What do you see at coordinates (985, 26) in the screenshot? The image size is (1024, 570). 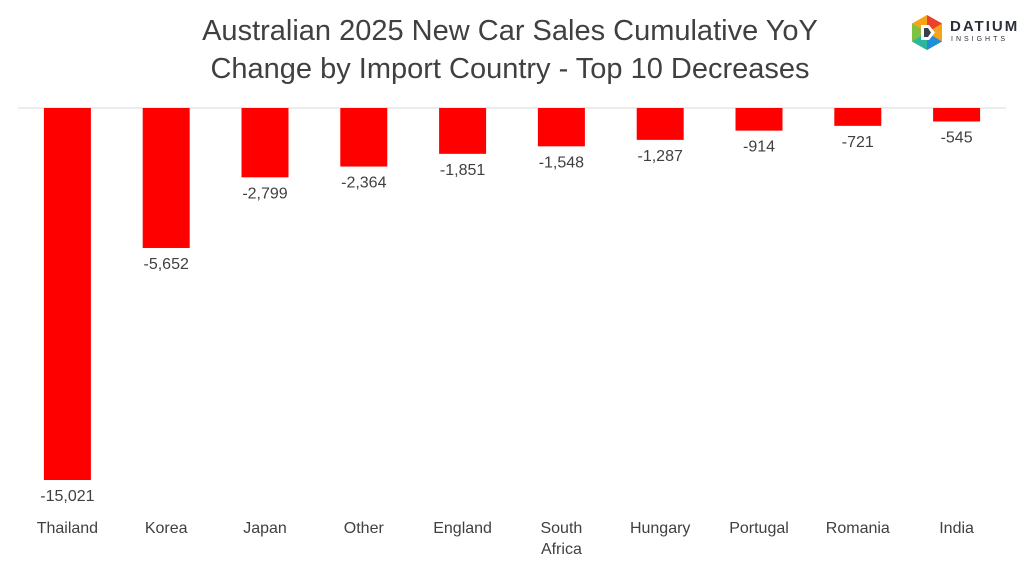 I see `logo-wordmark: DATIUM` at bounding box center [985, 26].